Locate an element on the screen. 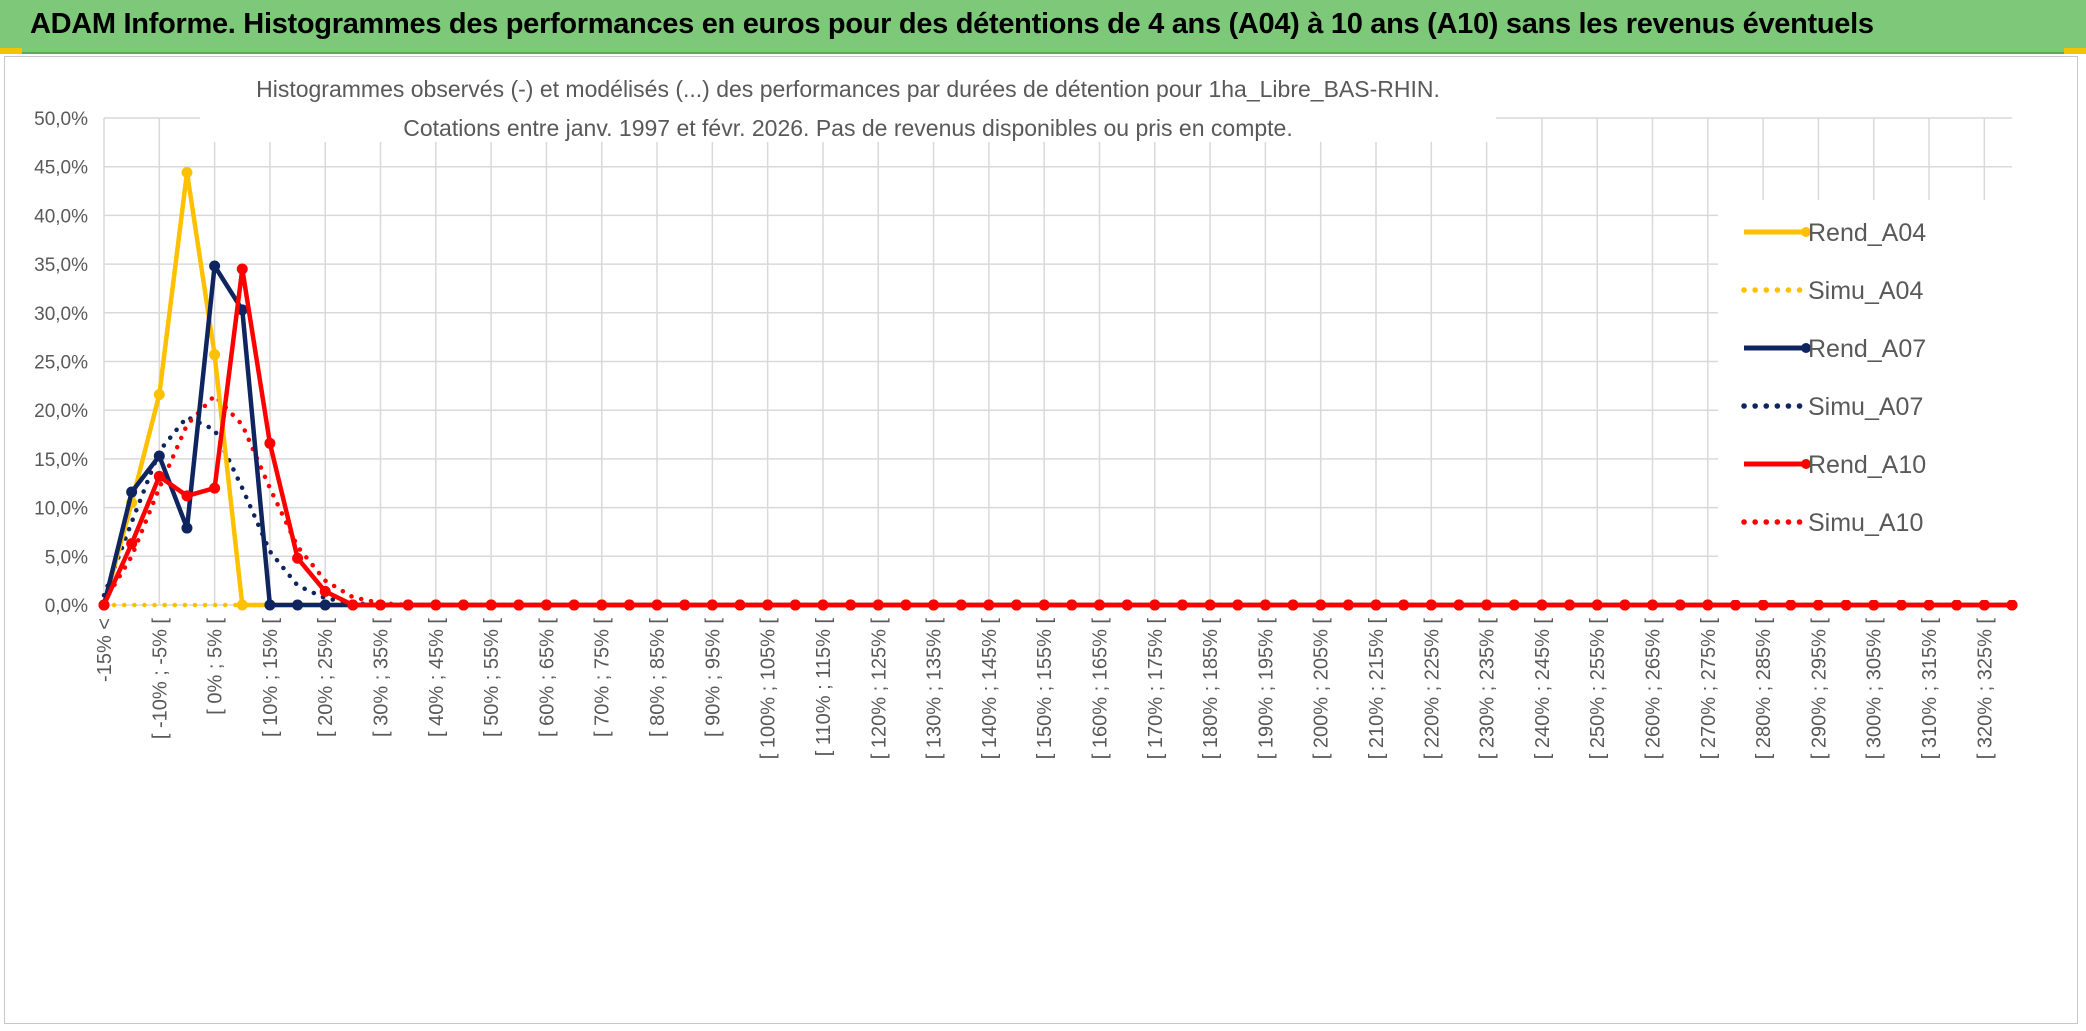 Image resolution: width=2086 pixels, height=1031 pixels. legend-label-rend-a04: Rend_A04 is located at coordinates (1867, 233).